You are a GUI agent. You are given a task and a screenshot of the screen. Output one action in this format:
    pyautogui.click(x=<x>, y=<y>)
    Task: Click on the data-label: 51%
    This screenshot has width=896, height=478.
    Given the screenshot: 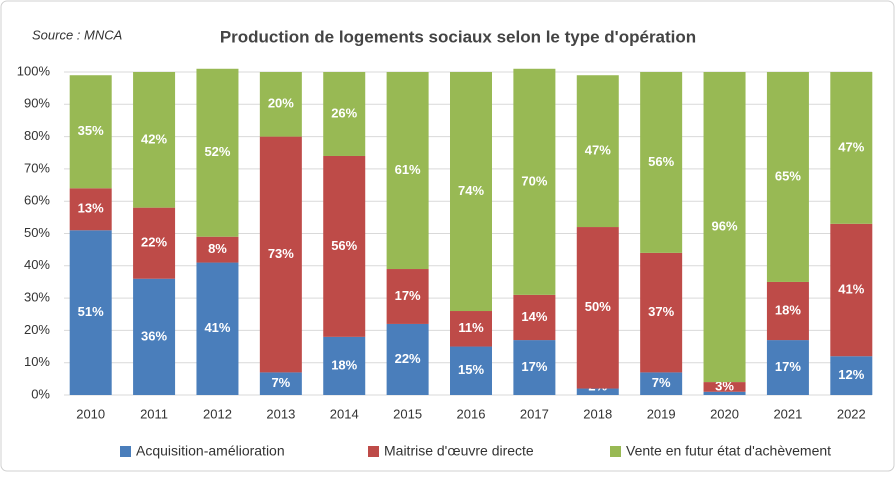 What is the action you would take?
    pyautogui.click(x=91, y=311)
    